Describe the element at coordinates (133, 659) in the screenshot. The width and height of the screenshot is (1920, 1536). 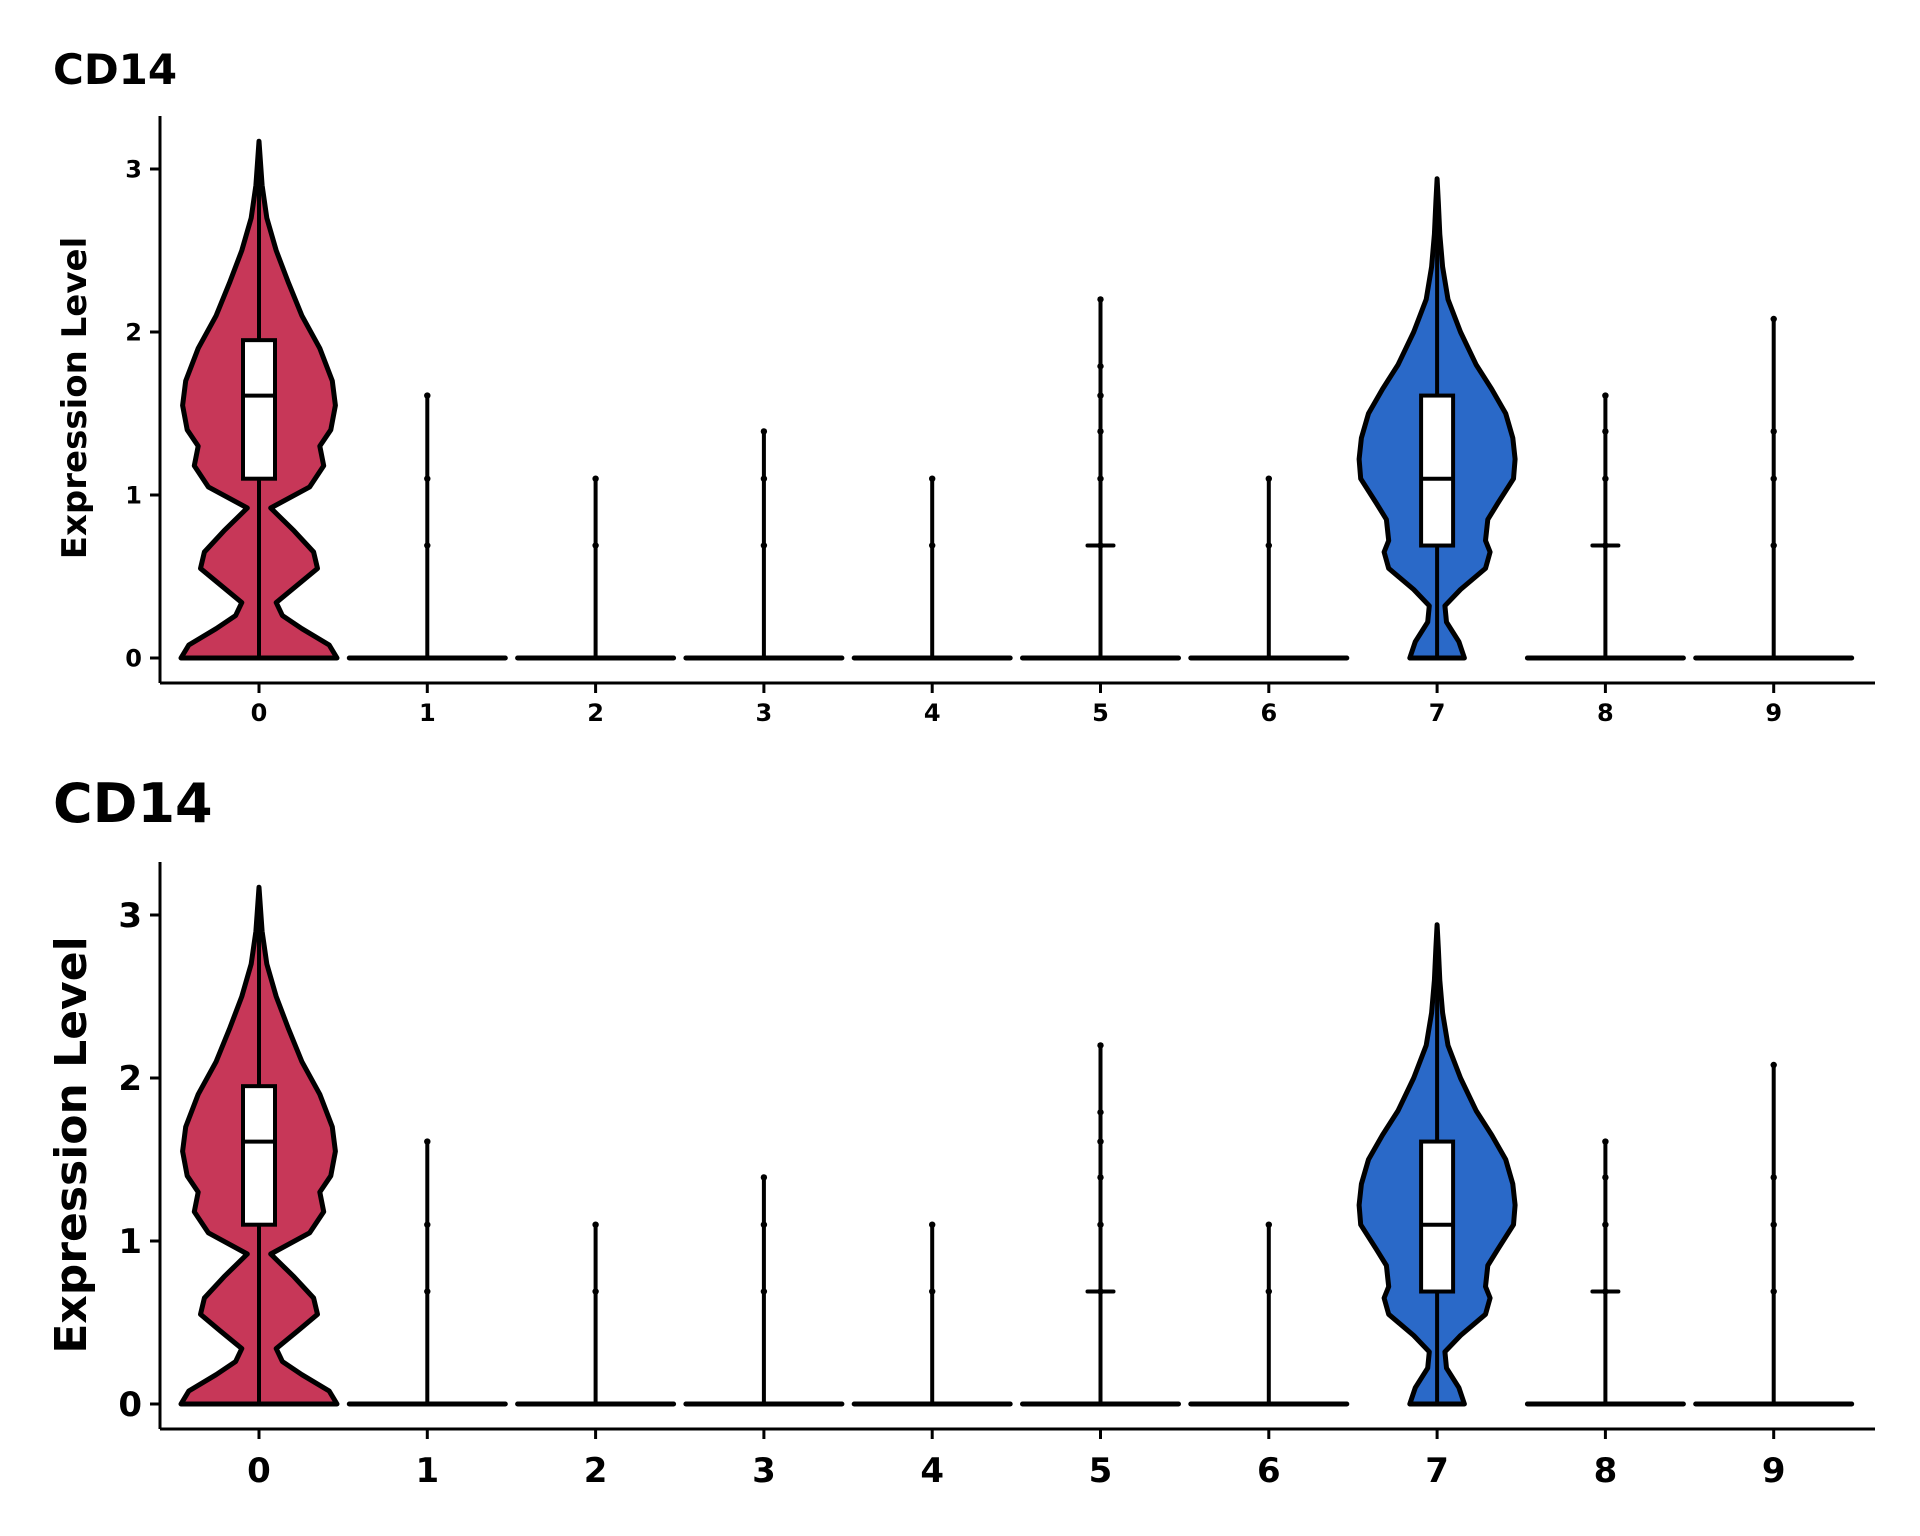
I see `y-tick-label: 0` at that location.